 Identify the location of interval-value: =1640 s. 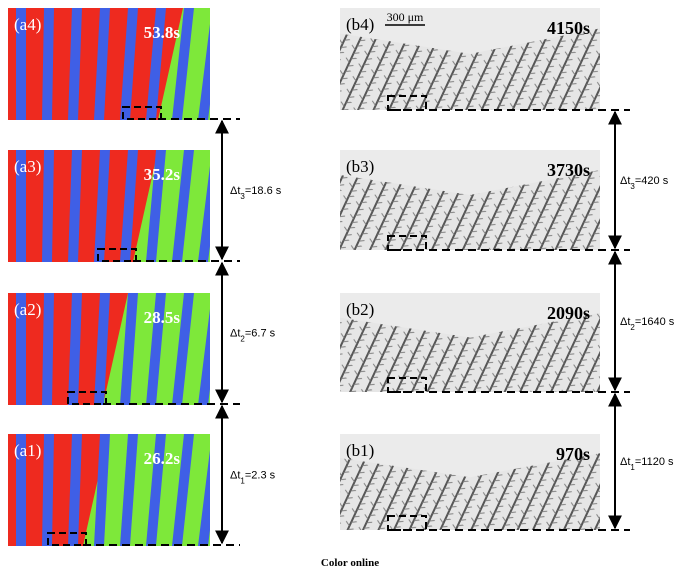
(655, 322).